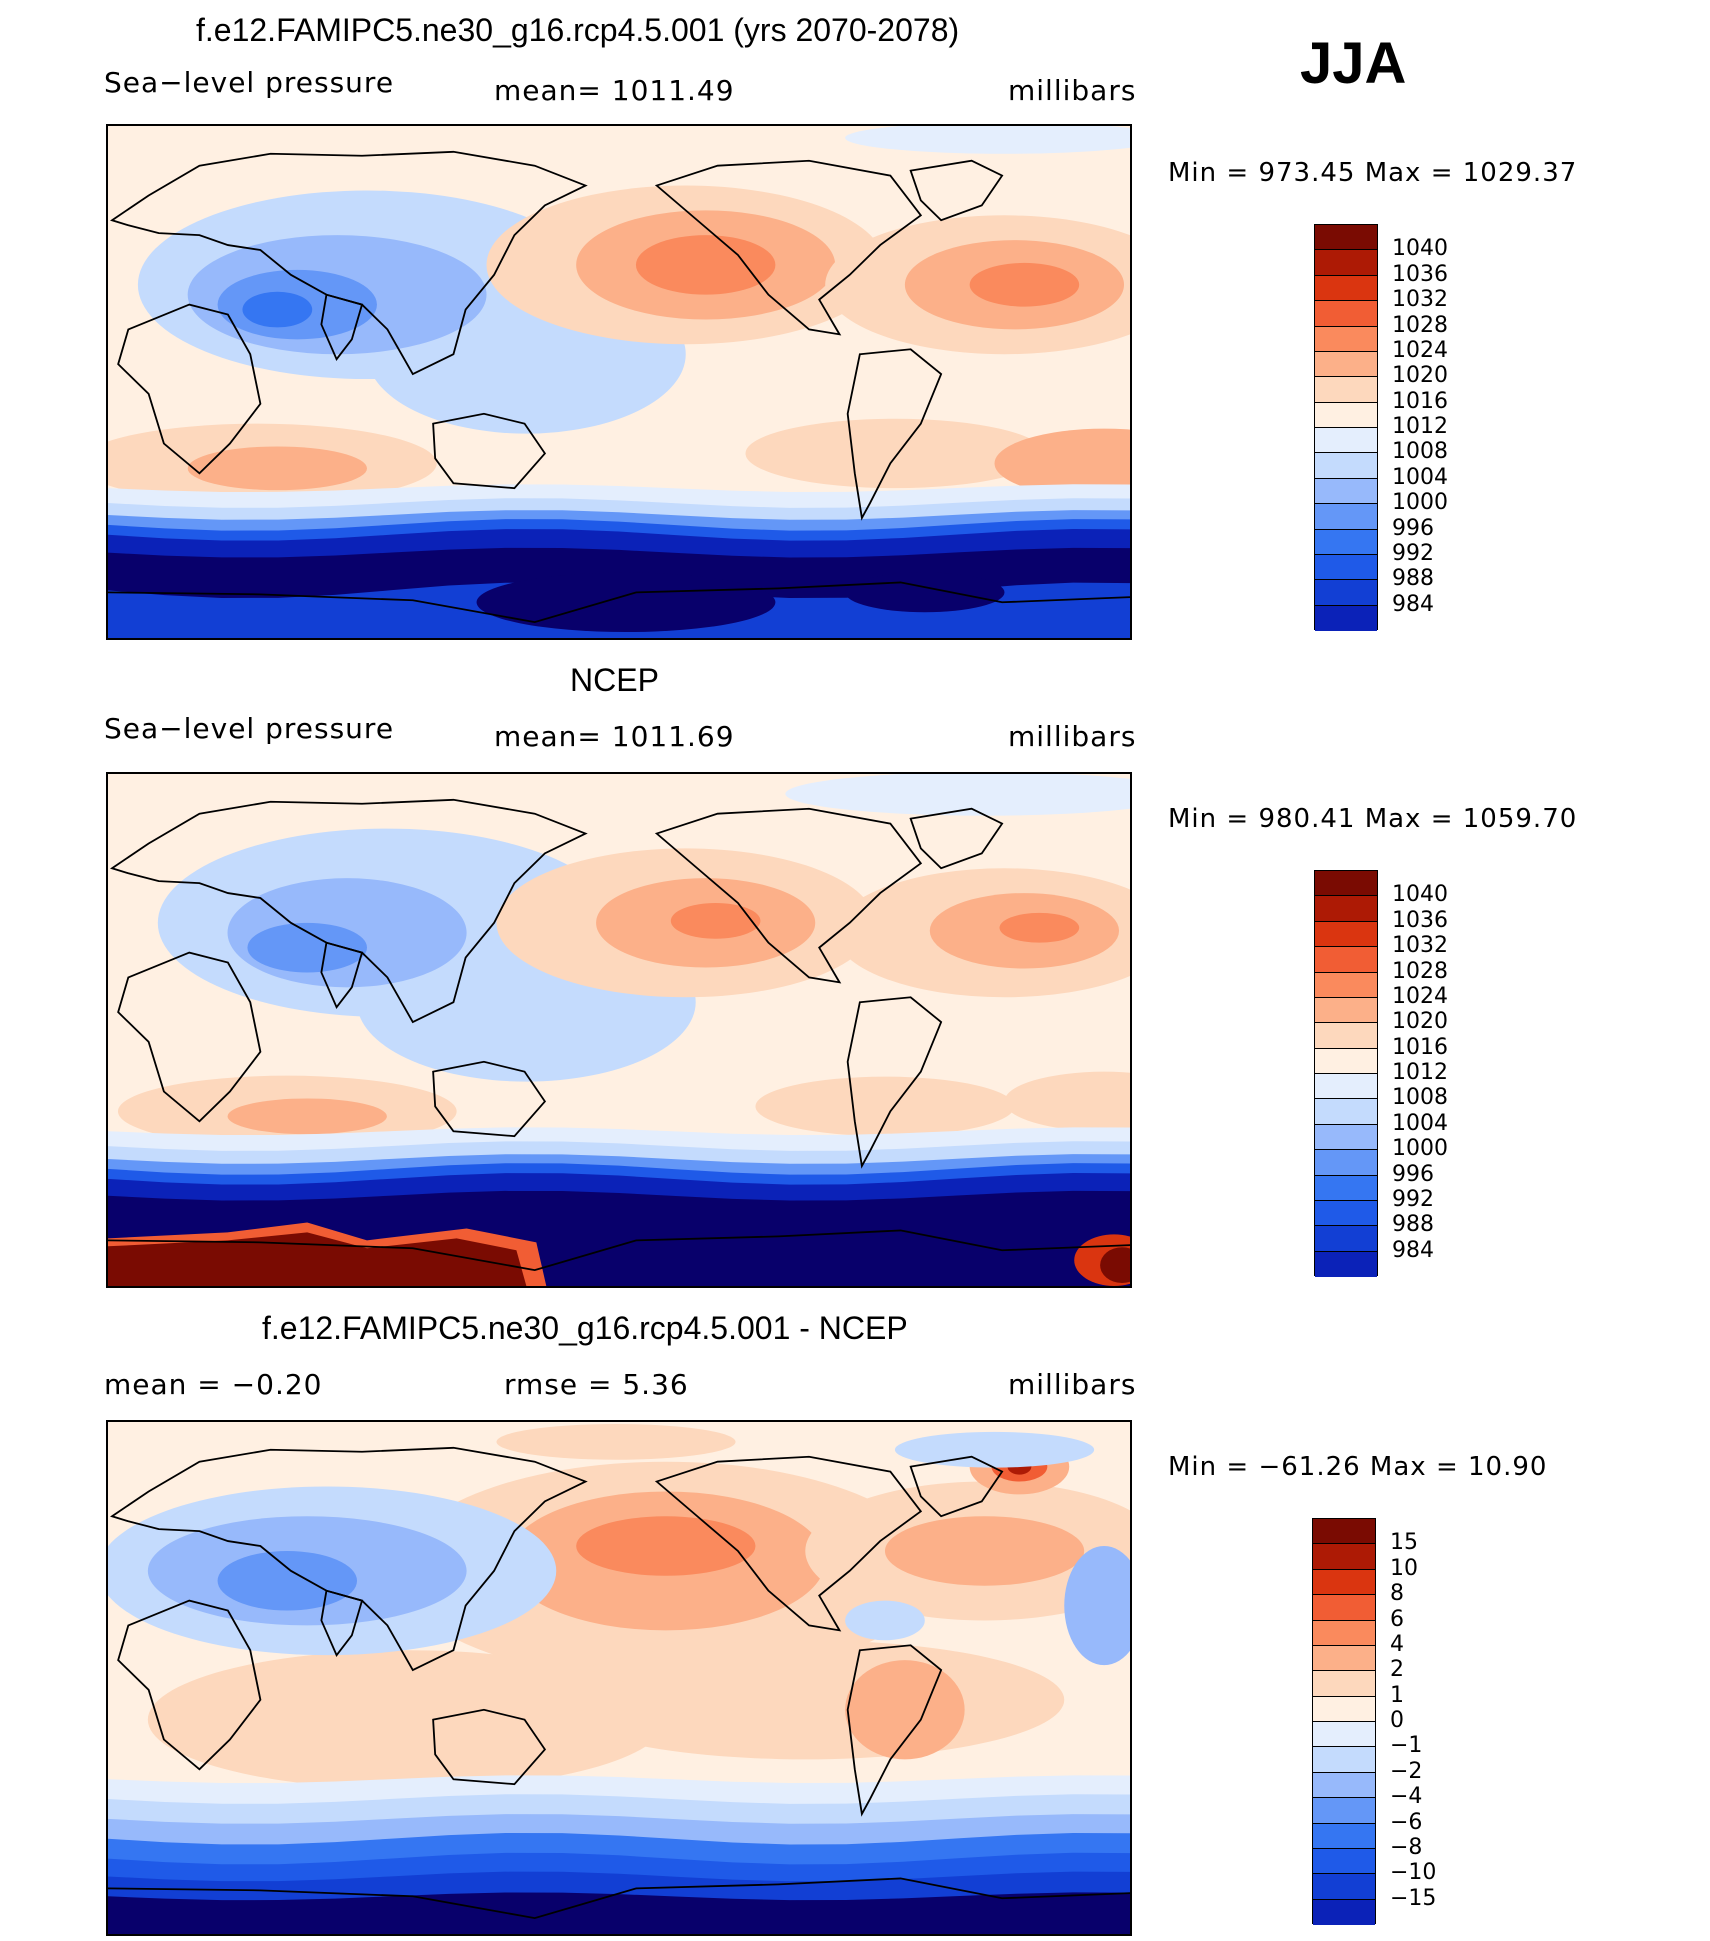  Describe the element at coordinates (1413, 604) in the screenshot. I see `colorbar-tick-label: 984` at that location.